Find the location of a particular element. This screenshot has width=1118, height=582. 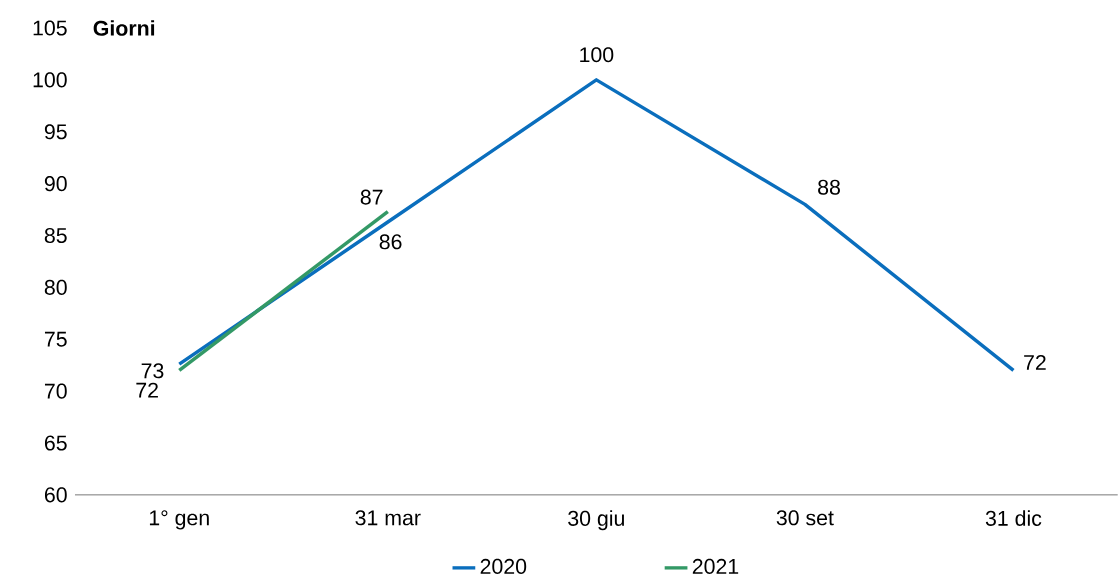

data-label: 100 is located at coordinates (597, 55).